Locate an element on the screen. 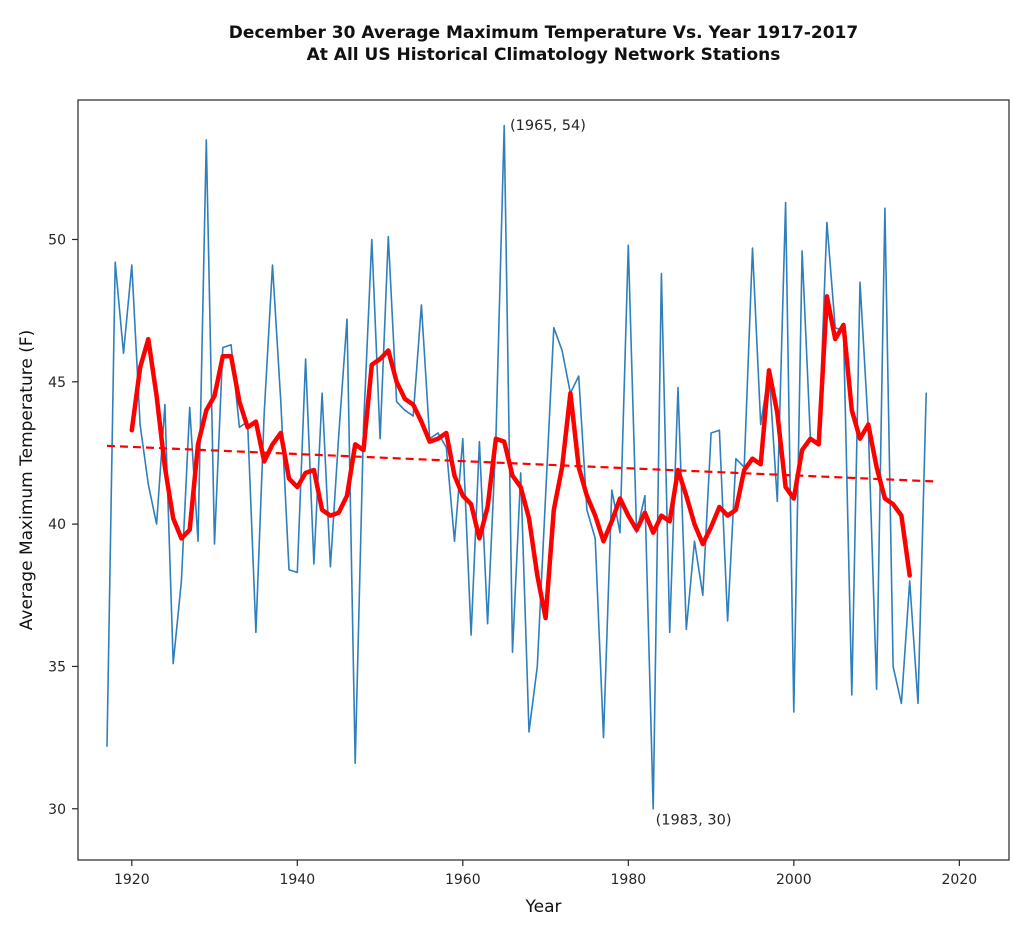 This screenshot has width=1024, height=943. x-tick-label: 2000 is located at coordinates (794, 880).